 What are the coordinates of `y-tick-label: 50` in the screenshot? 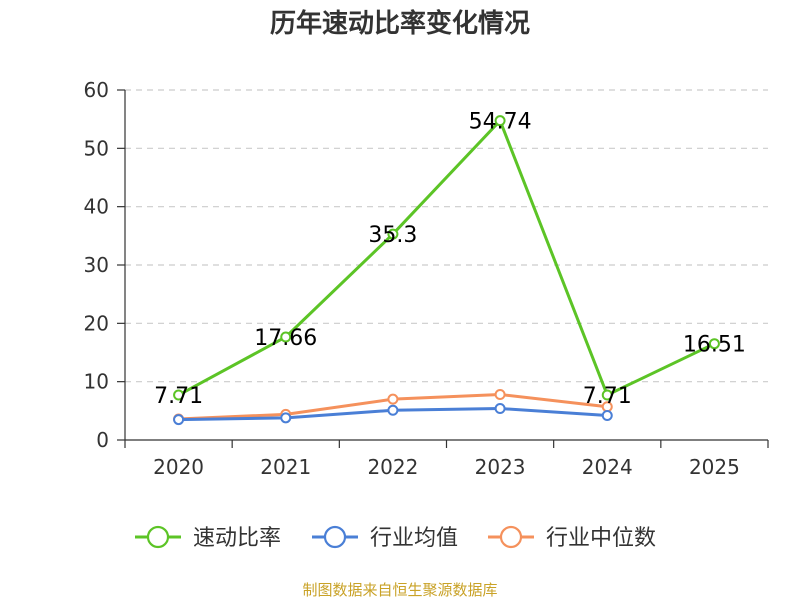 It's located at (96, 148).